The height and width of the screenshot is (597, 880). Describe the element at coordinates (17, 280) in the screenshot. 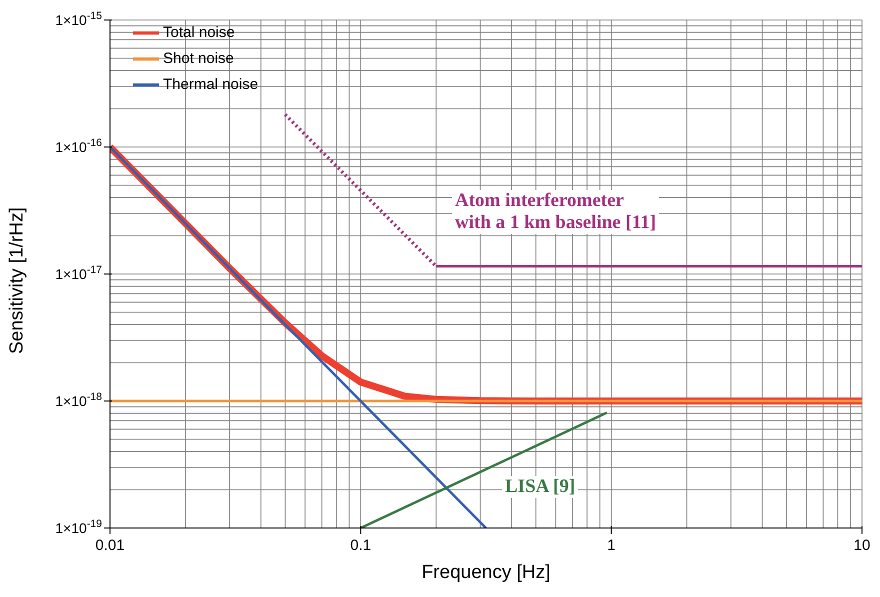

I see `y-axis-title: Sensitivity [1/rHz]` at that location.